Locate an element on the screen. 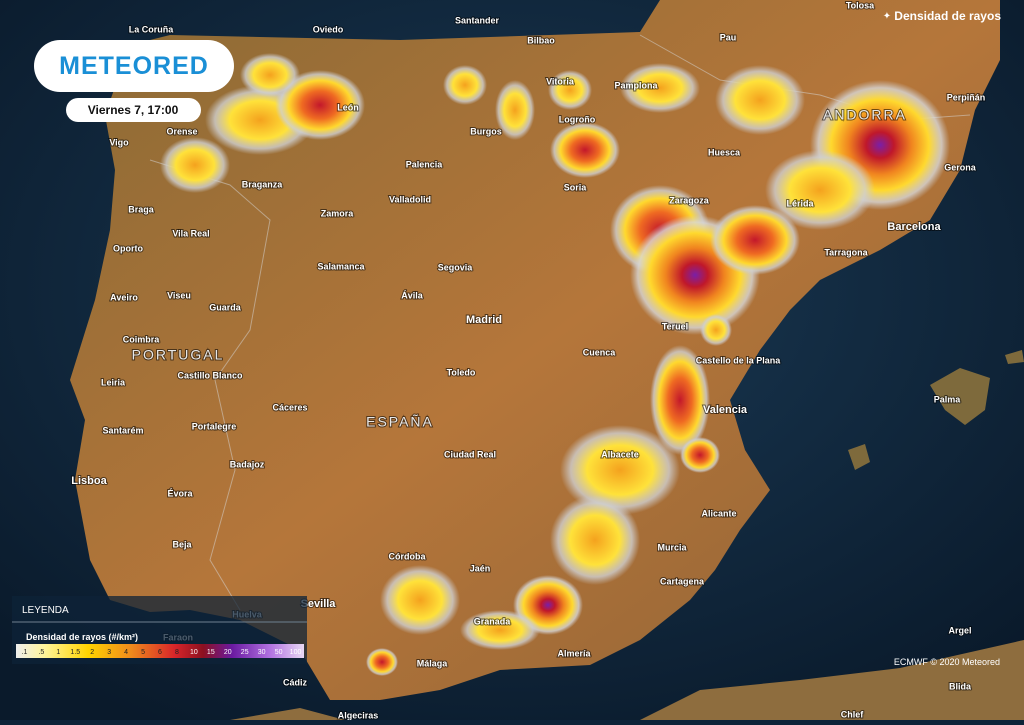  legend-step: 15 is located at coordinates (211, 652).